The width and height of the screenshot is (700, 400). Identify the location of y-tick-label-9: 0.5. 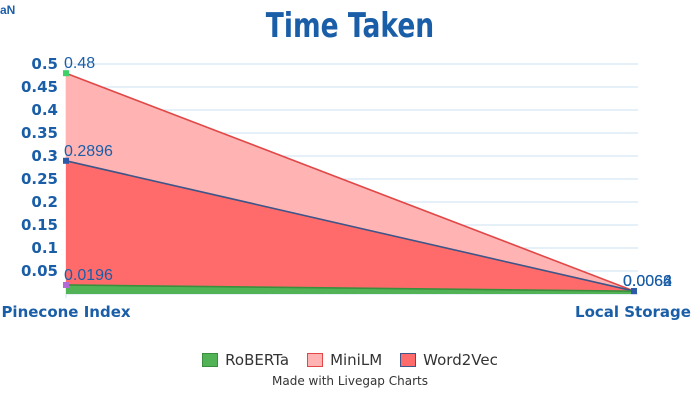
(44, 64).